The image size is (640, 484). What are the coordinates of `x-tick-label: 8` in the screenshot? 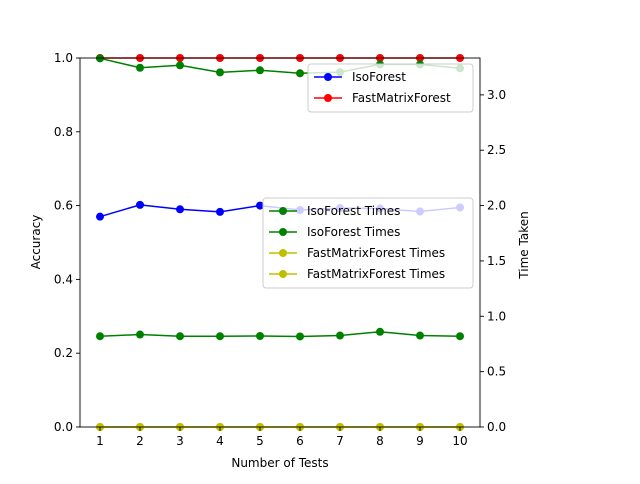 It's located at (380, 441).